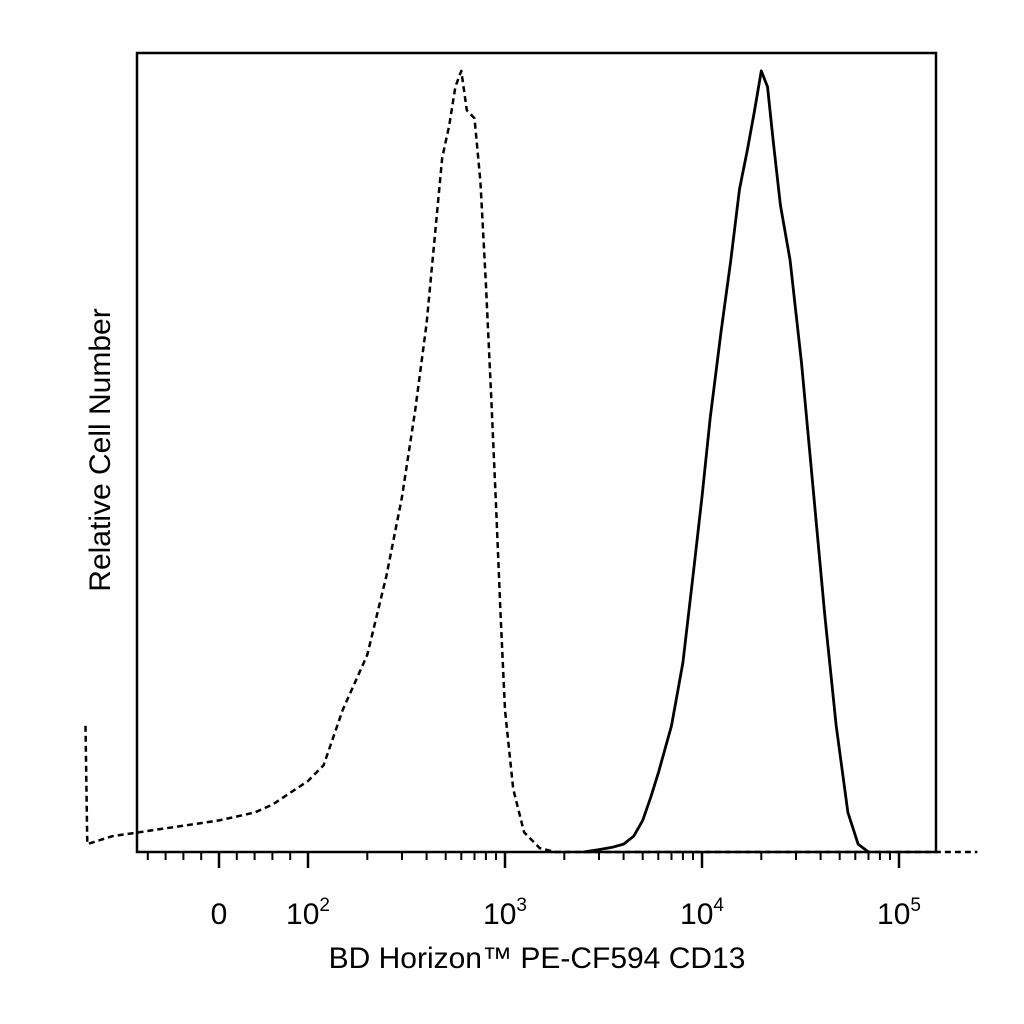  Describe the element at coordinates (537, 958) in the screenshot. I see `x-axis-title: BD Horizon™ PE-CF594 CD13` at that location.